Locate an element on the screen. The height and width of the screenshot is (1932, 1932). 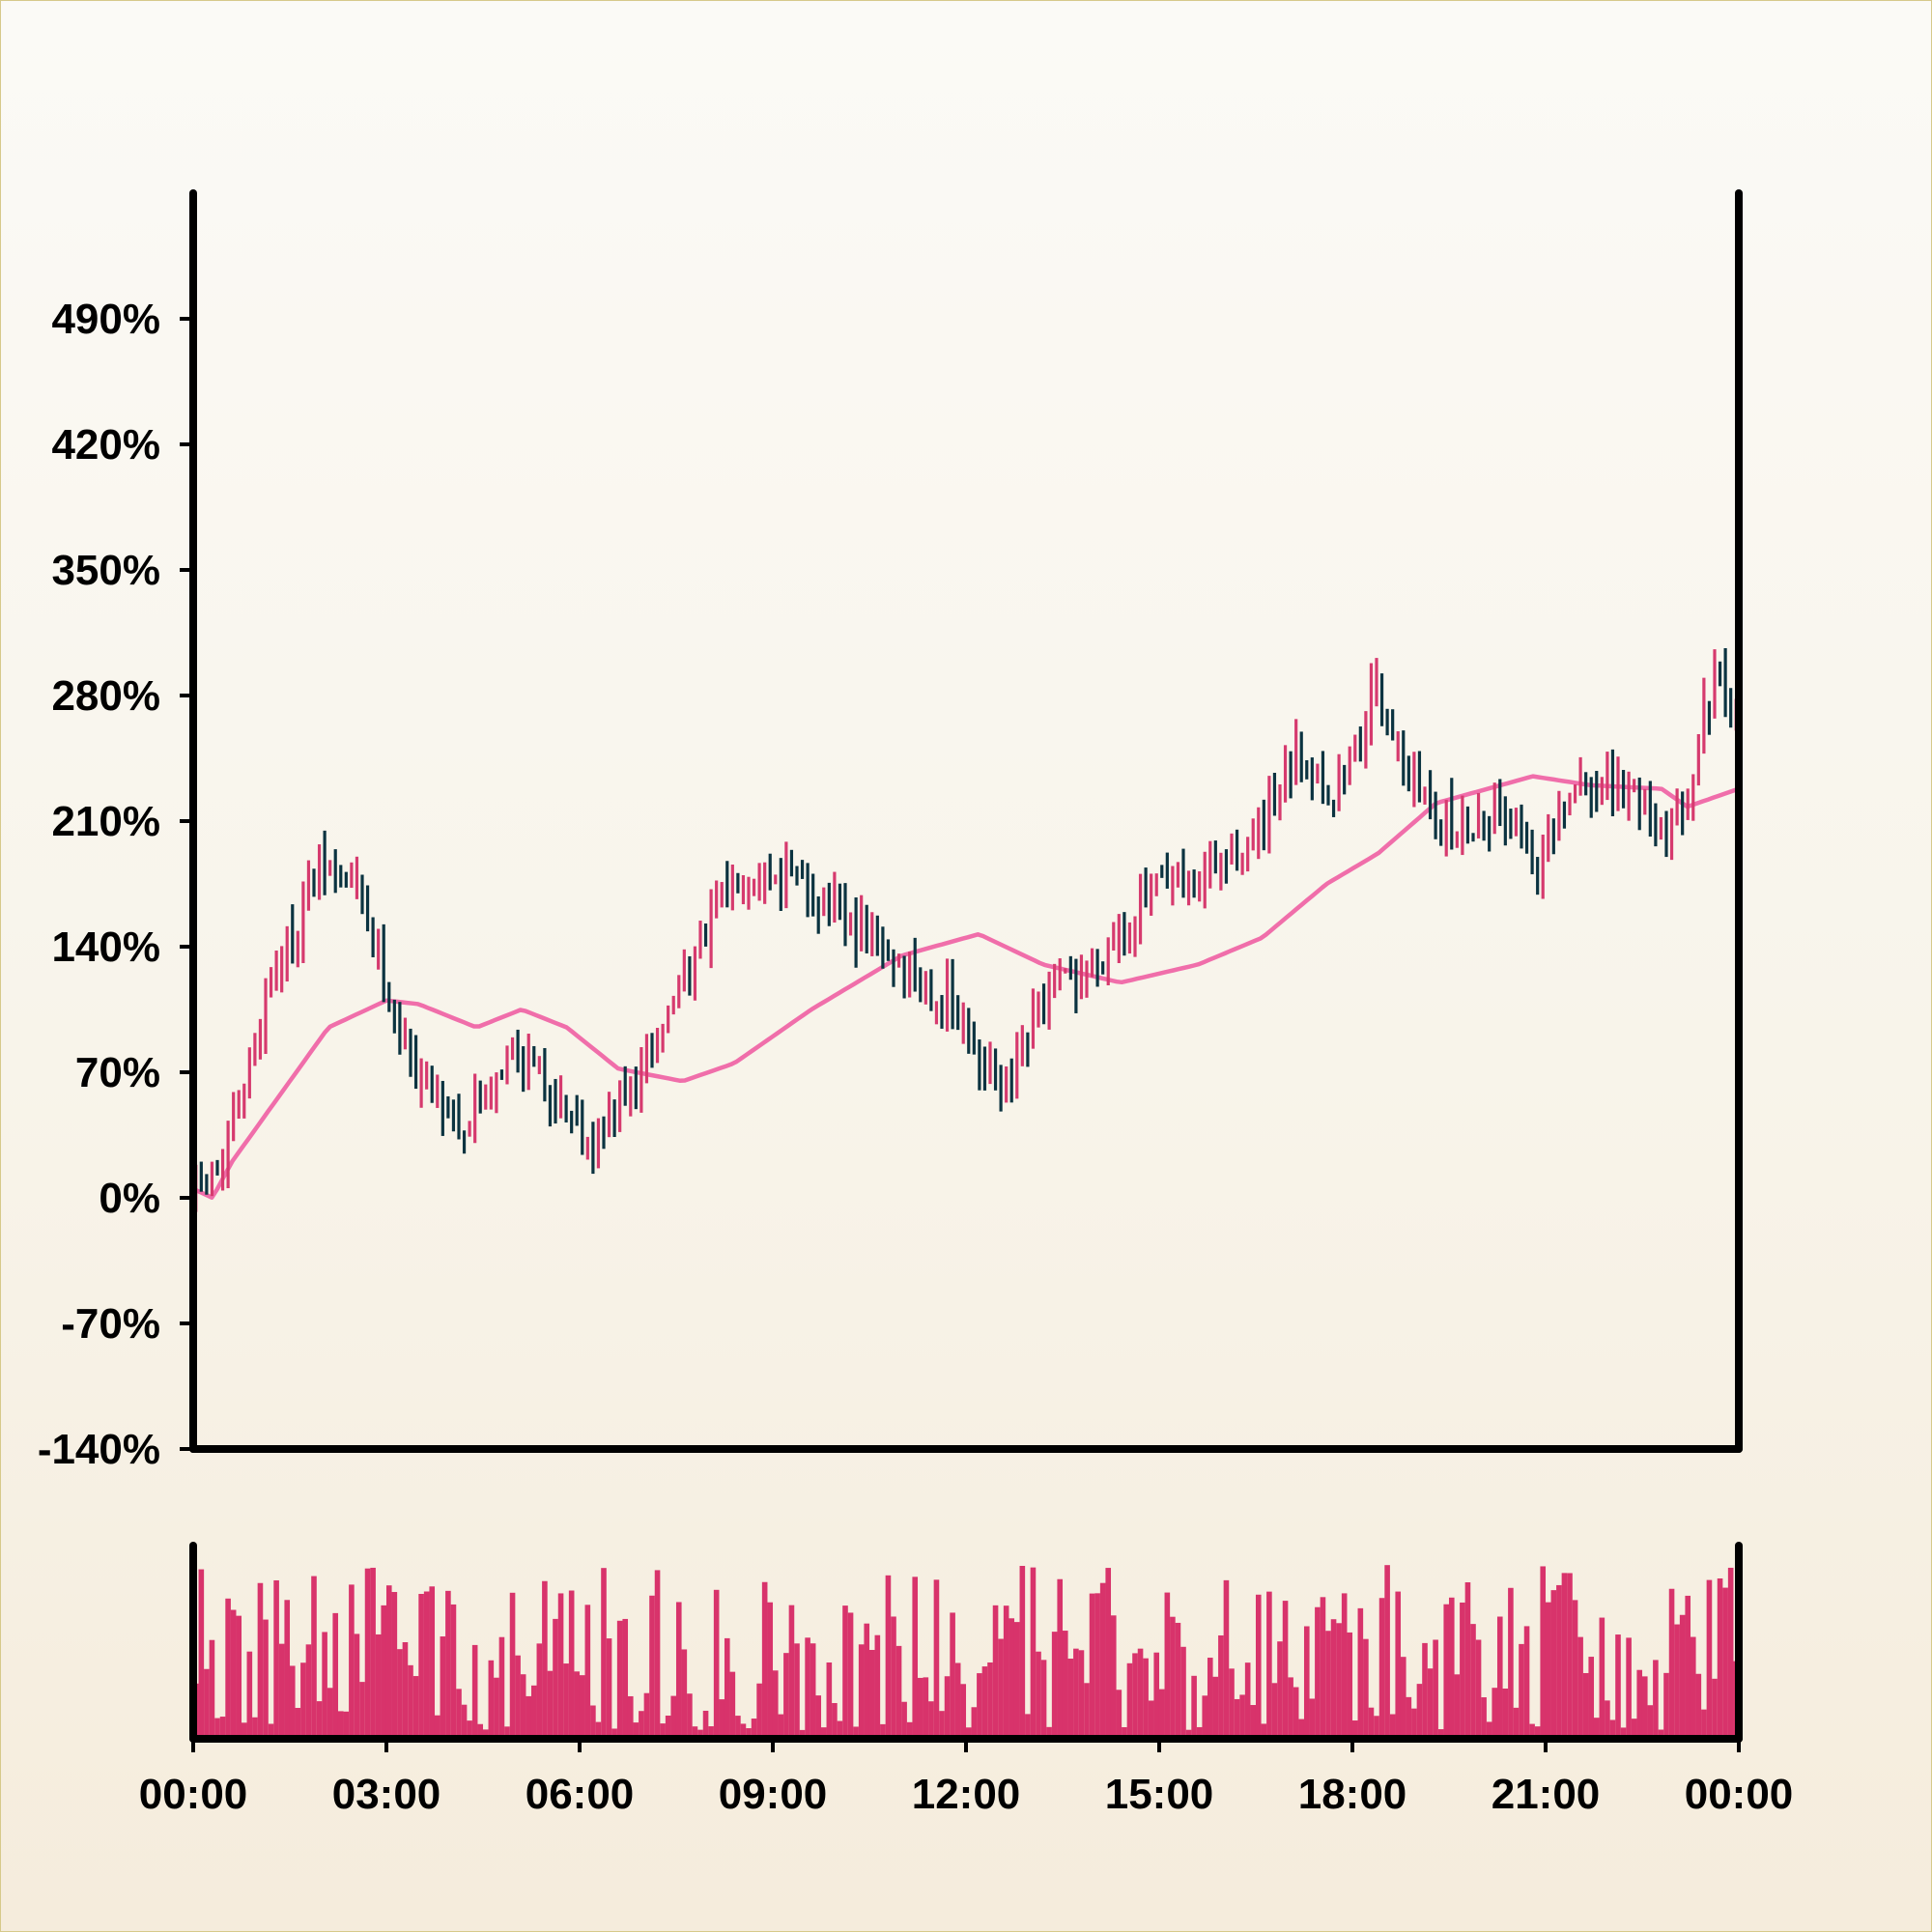
x-tick-label: 03:00 is located at coordinates (386, 1794).